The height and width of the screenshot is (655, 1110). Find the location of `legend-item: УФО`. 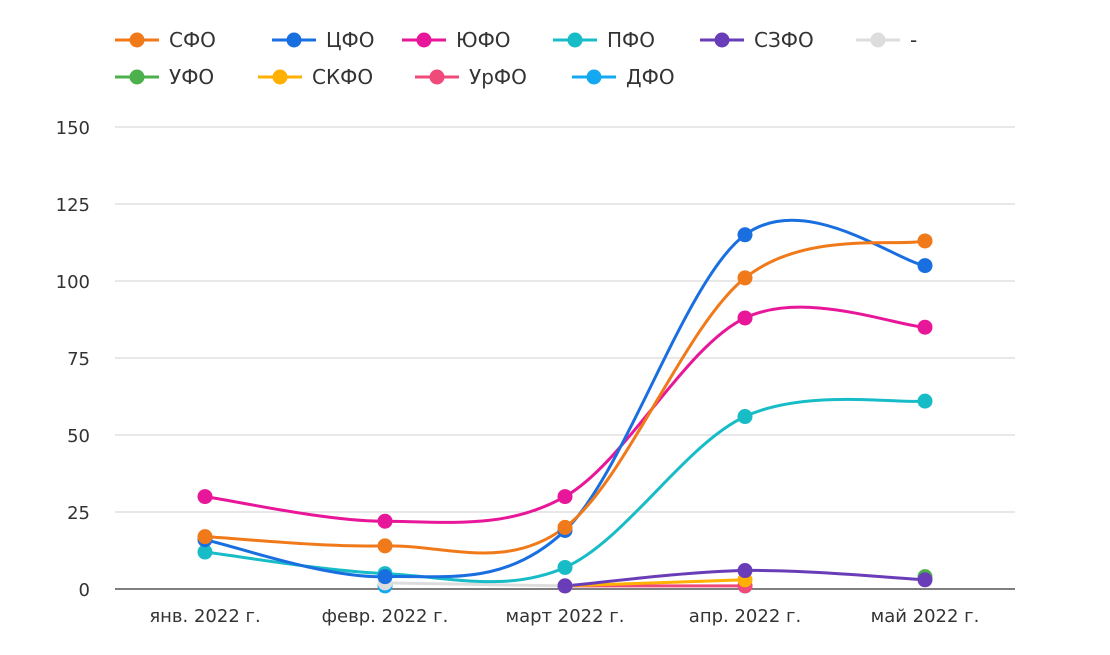

legend-item: УФО is located at coordinates (164, 77).